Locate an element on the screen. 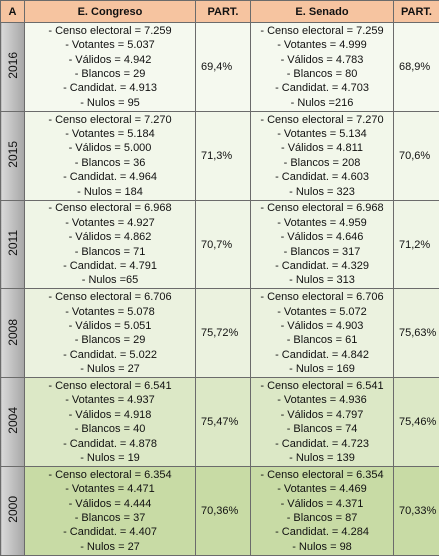 Image resolution: width=439 pixels, height=556 pixels. stat-line: - Nulos = 184 is located at coordinates (110, 191).